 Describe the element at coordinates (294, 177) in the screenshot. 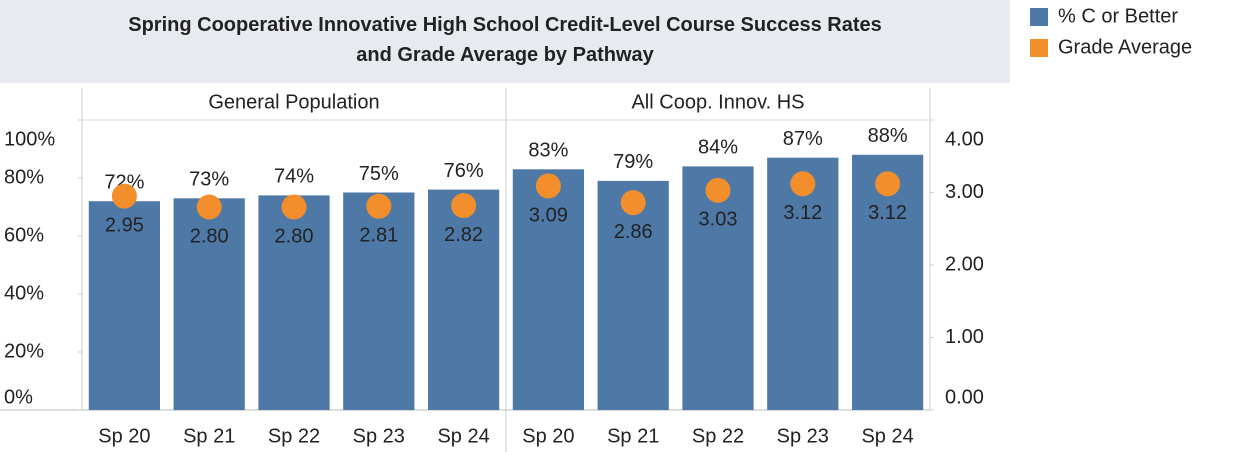

I see `bar-label: 74%` at that location.